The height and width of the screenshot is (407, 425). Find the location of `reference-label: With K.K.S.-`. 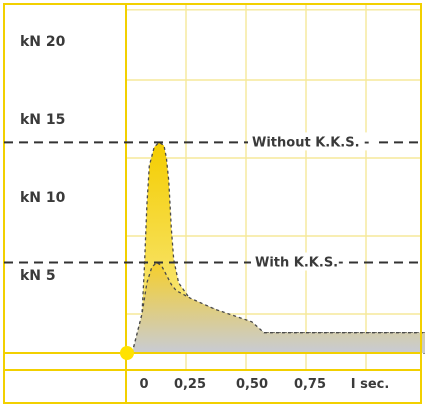

reference-label: With K.K.S.- is located at coordinates (299, 263).